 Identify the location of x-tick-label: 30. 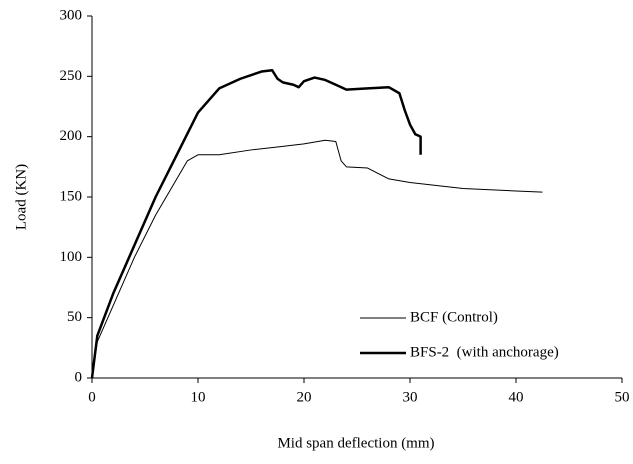
(410, 397).